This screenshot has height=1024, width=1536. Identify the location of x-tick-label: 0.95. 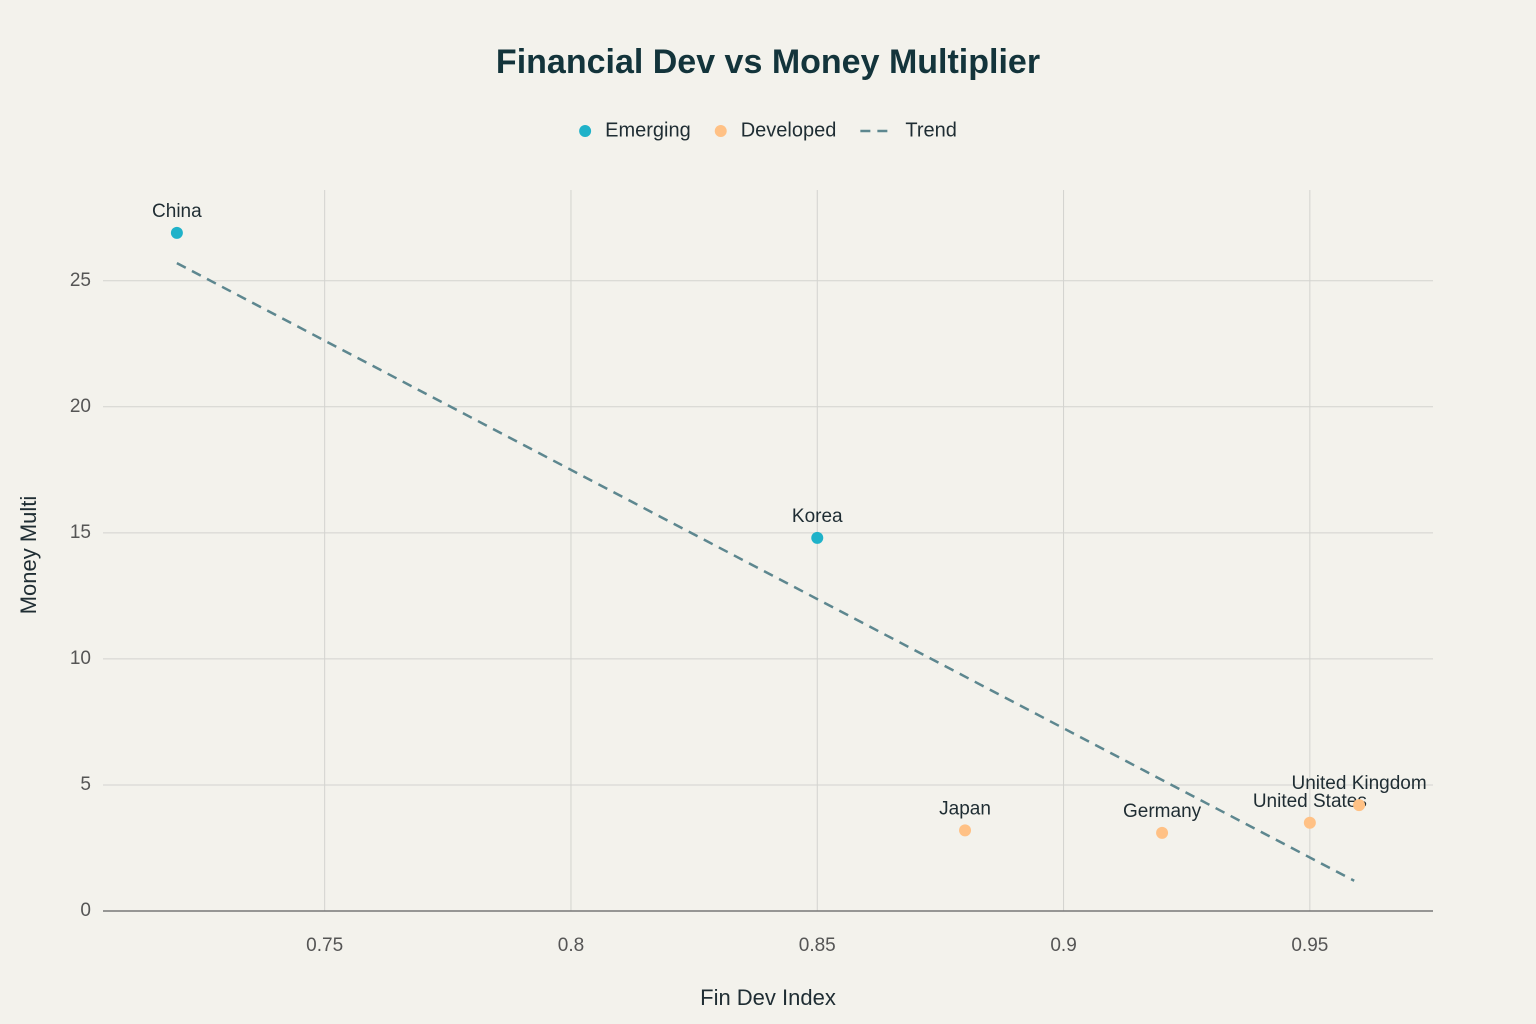
(1309, 945).